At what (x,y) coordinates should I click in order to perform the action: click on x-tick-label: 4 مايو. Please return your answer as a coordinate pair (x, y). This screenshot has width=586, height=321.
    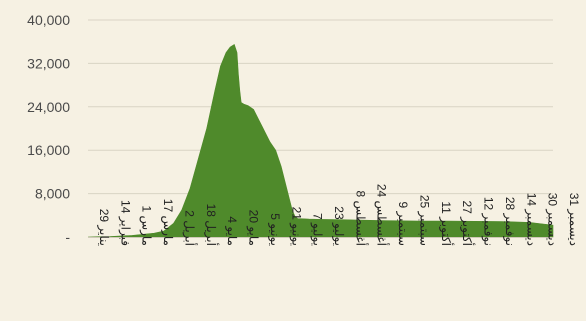
    Looking at the image, I should click on (232, 231).